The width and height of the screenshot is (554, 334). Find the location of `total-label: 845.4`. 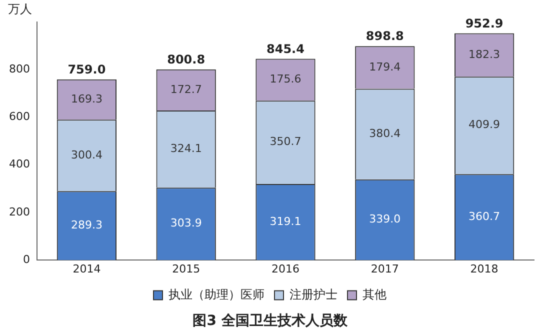

total-label: 845.4 is located at coordinates (285, 49).